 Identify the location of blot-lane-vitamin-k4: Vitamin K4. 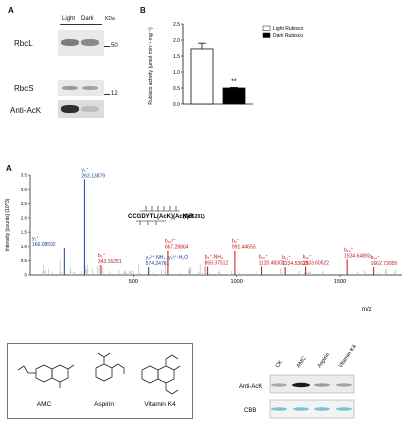
(348, 356).